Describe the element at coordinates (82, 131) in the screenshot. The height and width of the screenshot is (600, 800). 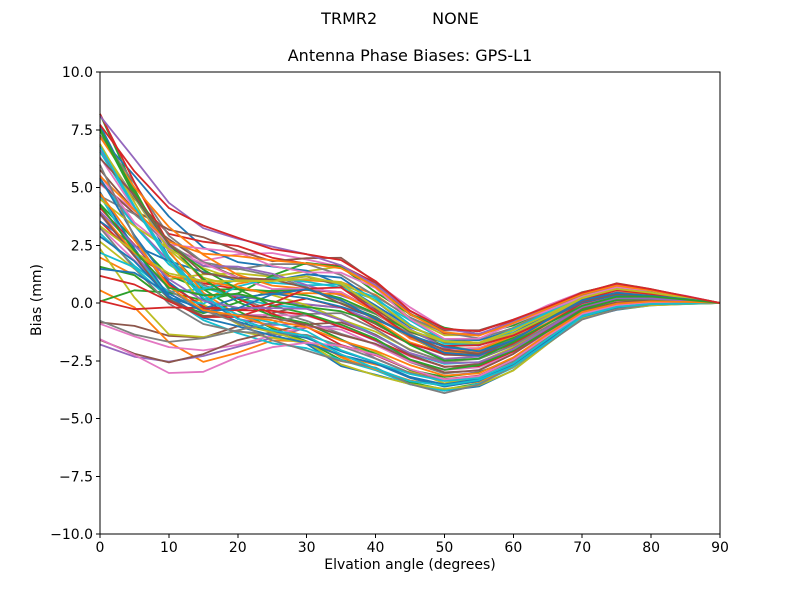
I see `y-tick-label: 7.5` at that location.